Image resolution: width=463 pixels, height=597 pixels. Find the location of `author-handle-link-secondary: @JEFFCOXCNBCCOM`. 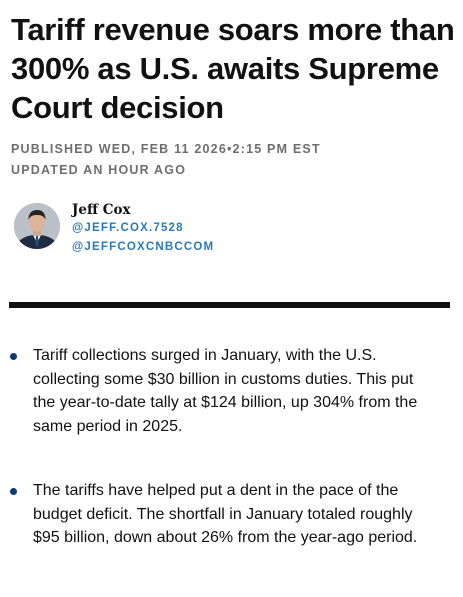

author-handle-link-secondary: @JEFFCOXCNBCCOM is located at coordinates (143, 247).